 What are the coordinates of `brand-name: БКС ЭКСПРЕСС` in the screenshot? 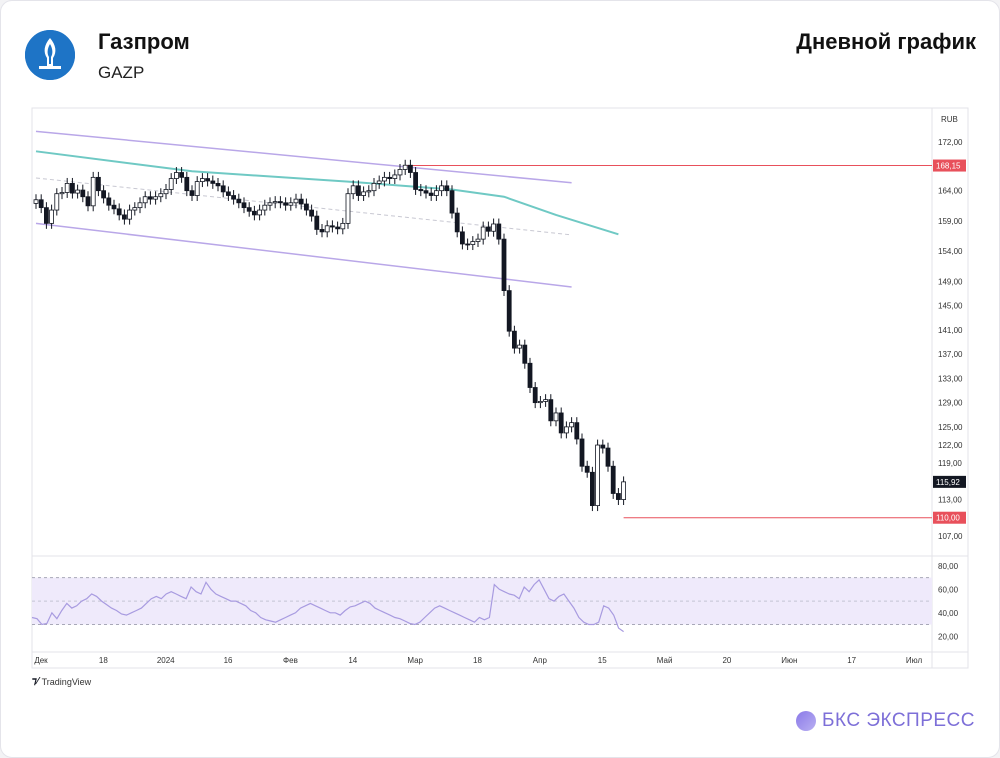 It's located at (898, 720).